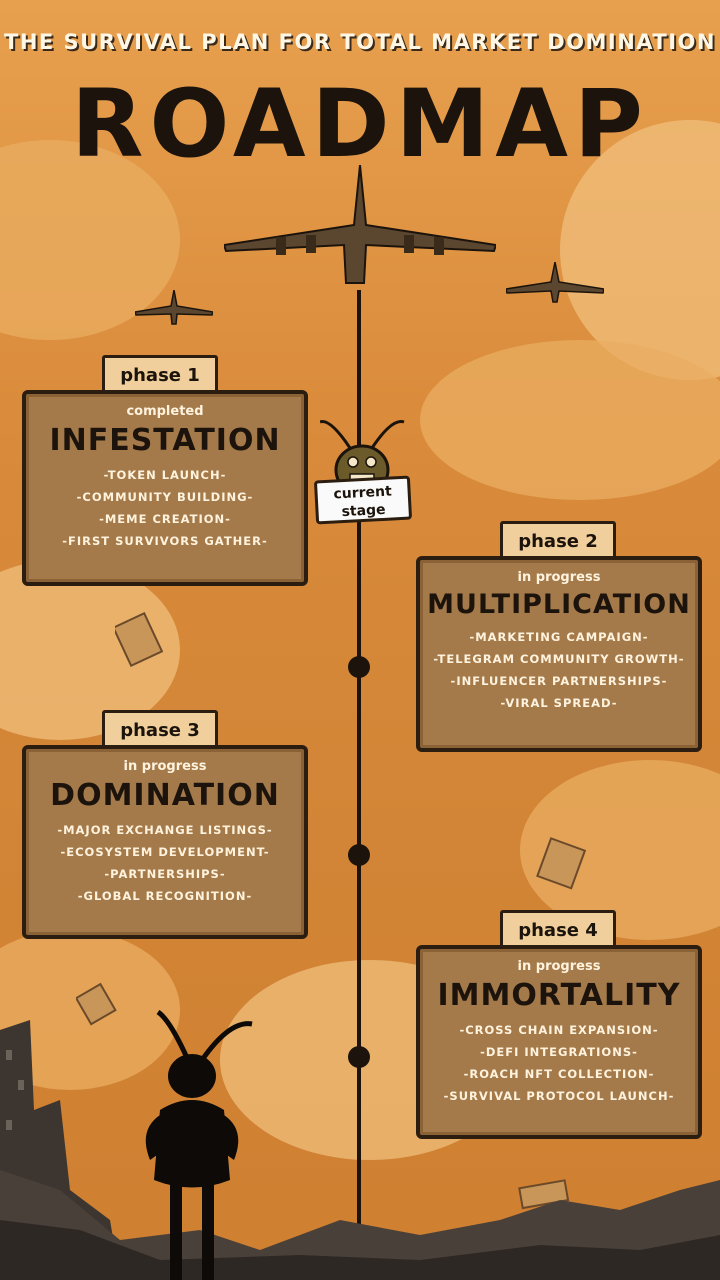 The height and width of the screenshot is (1280, 720). What do you see at coordinates (165, 830) in the screenshot?
I see `phase-3-item: -MAJOR EXCHANGE LISTINGS-` at bounding box center [165, 830].